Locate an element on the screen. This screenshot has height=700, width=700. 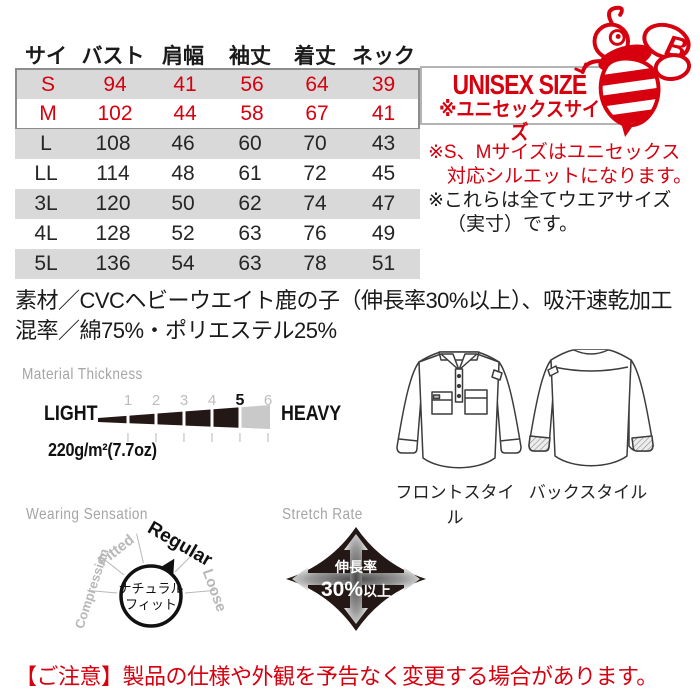
table-cell: 43 is located at coordinates (383, 143).